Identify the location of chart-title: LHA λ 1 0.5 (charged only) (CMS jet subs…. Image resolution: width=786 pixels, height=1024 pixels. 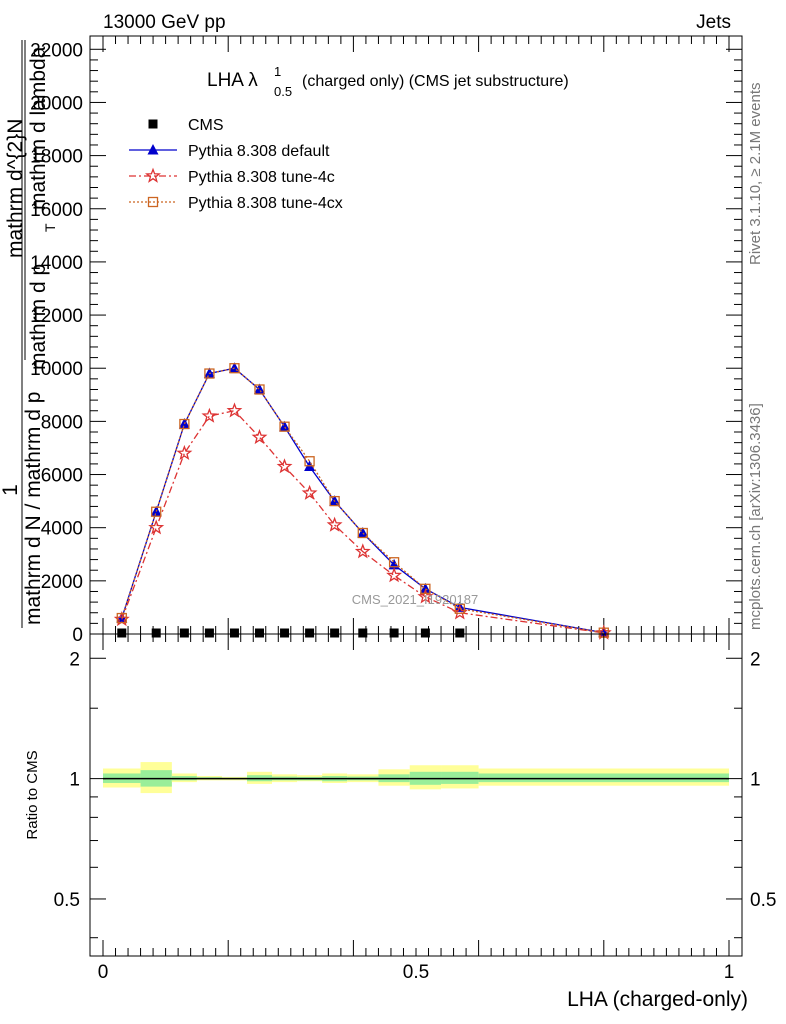
(388, 81).